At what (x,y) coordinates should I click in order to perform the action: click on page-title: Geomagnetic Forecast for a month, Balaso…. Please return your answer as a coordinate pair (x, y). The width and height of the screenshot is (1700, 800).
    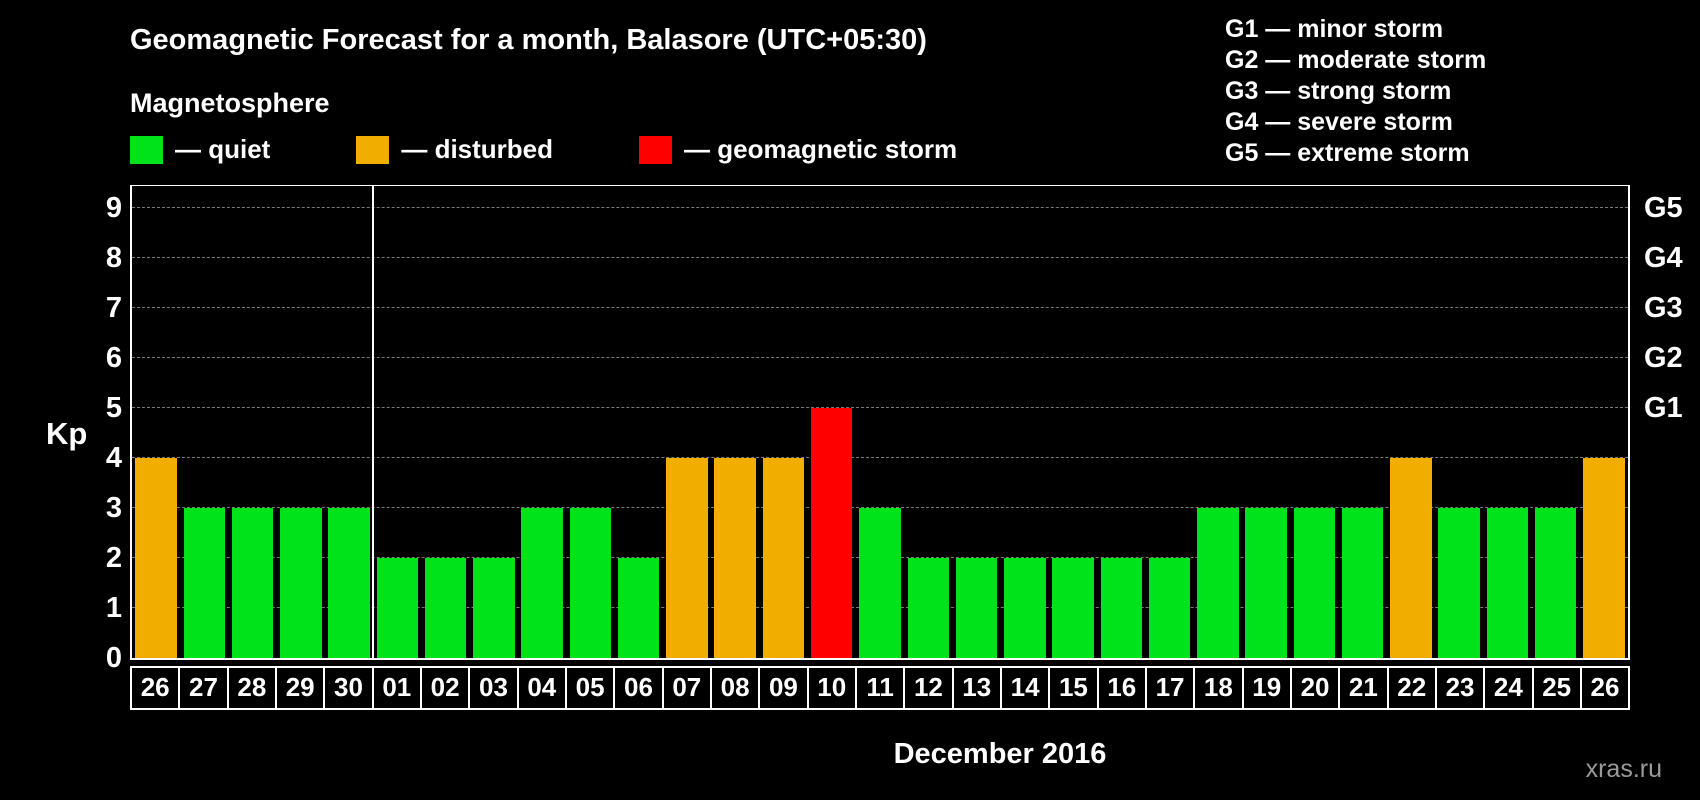
    Looking at the image, I should click on (528, 40).